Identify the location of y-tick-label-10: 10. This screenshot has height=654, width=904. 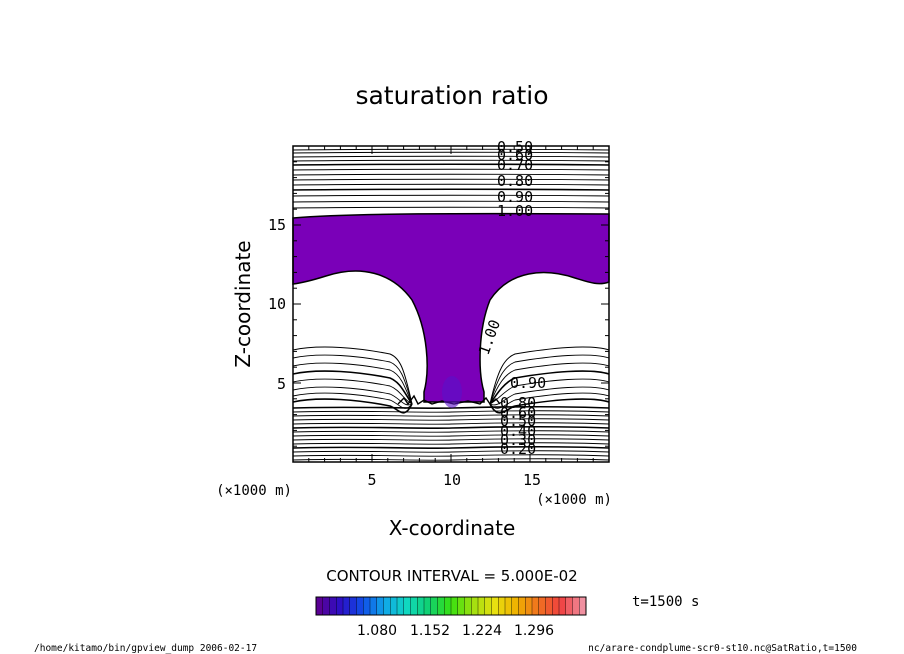
(277, 304).